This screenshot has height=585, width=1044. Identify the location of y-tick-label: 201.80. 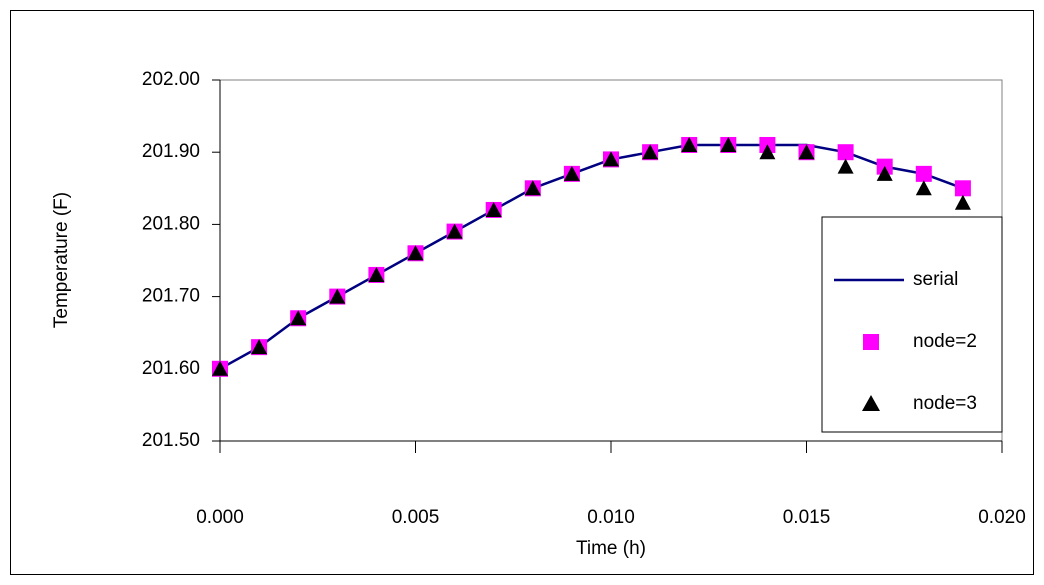
(171, 223).